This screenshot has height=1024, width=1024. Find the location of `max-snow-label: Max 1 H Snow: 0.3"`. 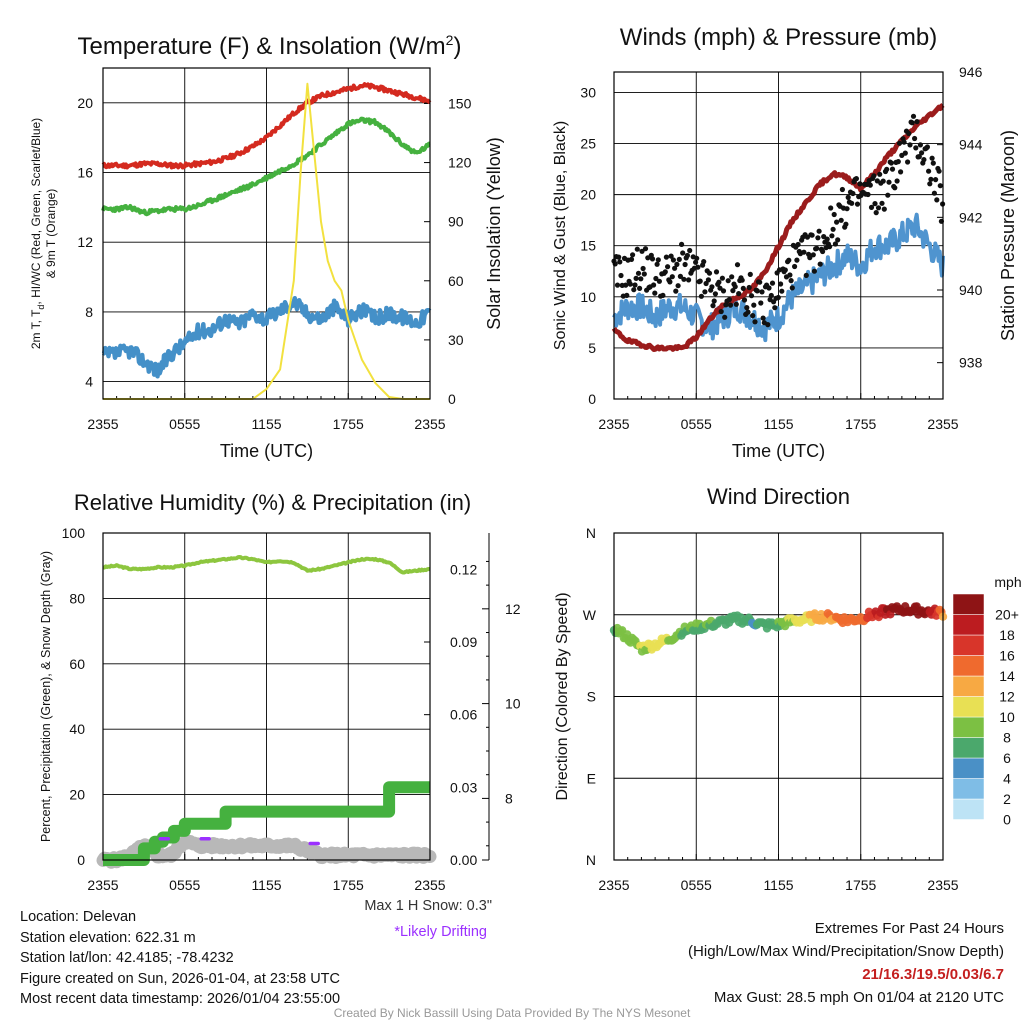

max-snow-label: Max 1 H Snow: 0.3" is located at coordinates (428, 906).